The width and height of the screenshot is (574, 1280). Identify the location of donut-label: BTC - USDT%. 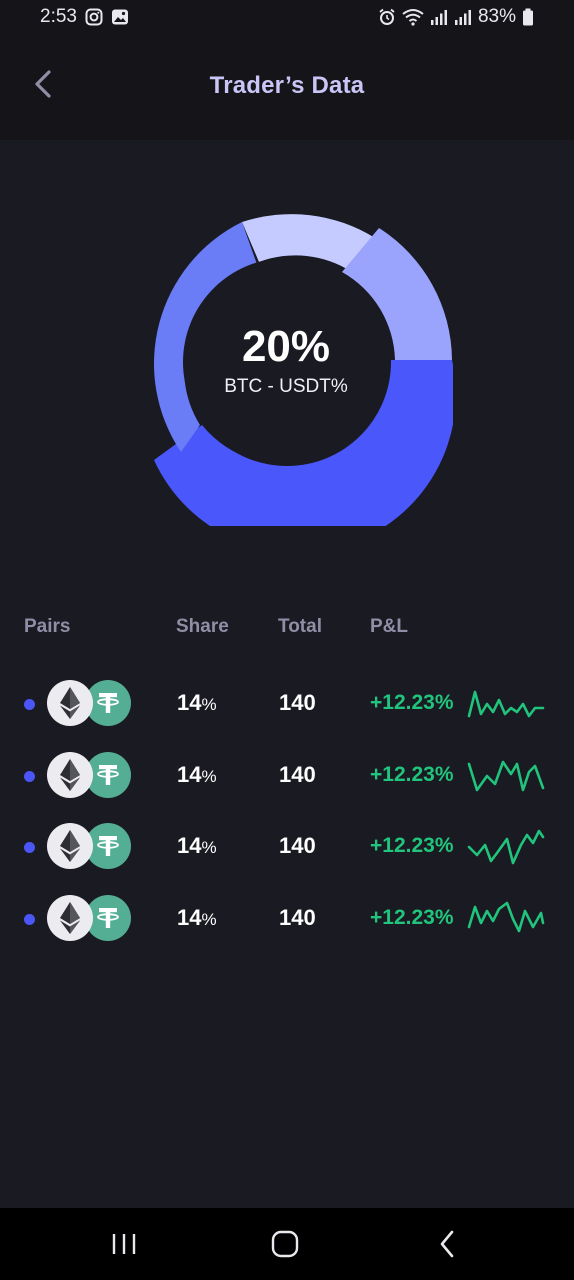
(286, 386).